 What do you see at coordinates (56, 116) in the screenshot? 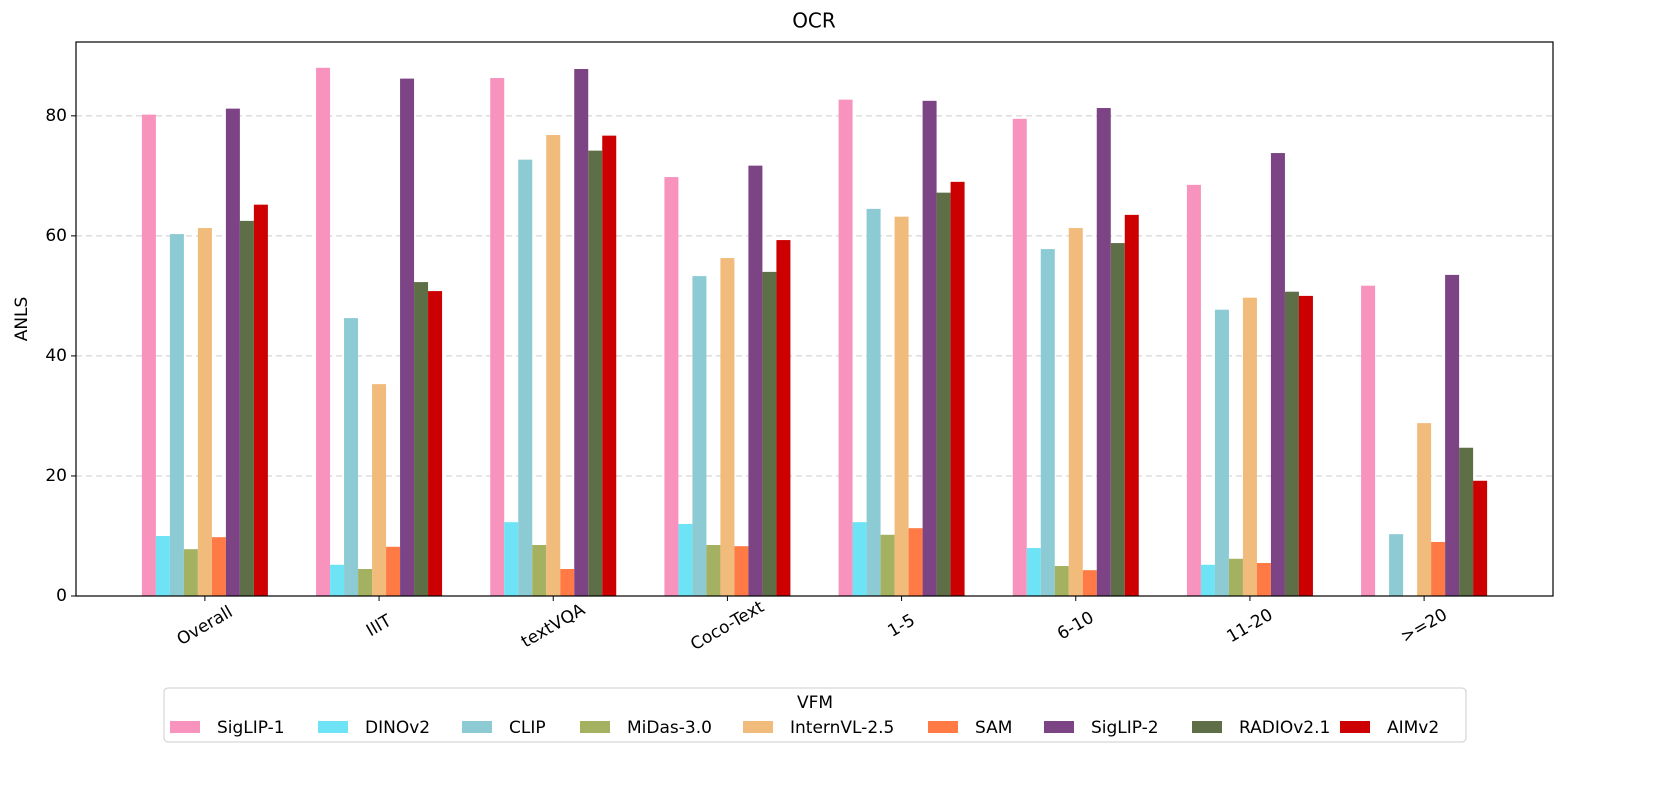
I see `y-tick-label: 80` at bounding box center [56, 116].